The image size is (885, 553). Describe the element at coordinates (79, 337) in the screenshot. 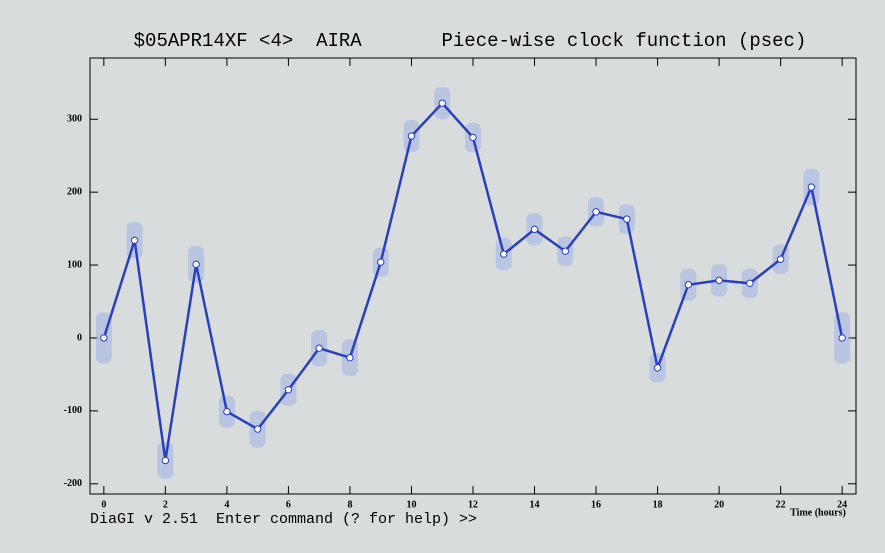

I see `y-tick-label: 0` at that location.